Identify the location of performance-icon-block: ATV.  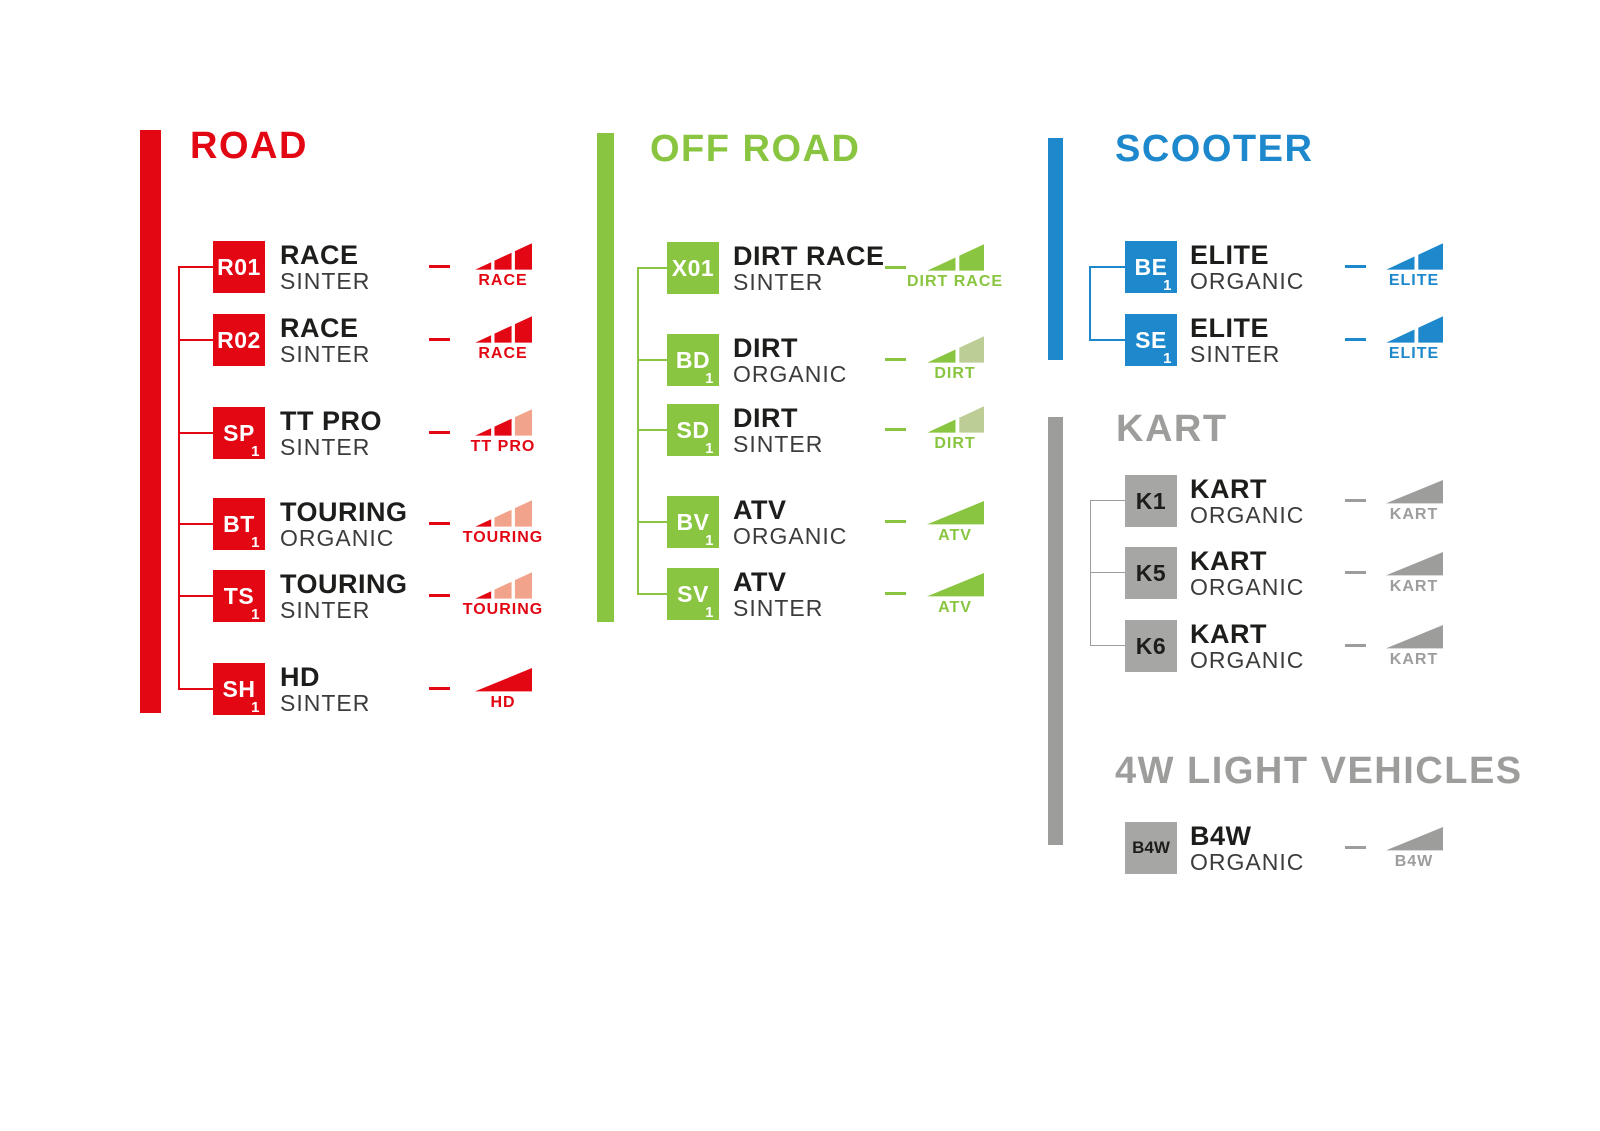
(955, 593).